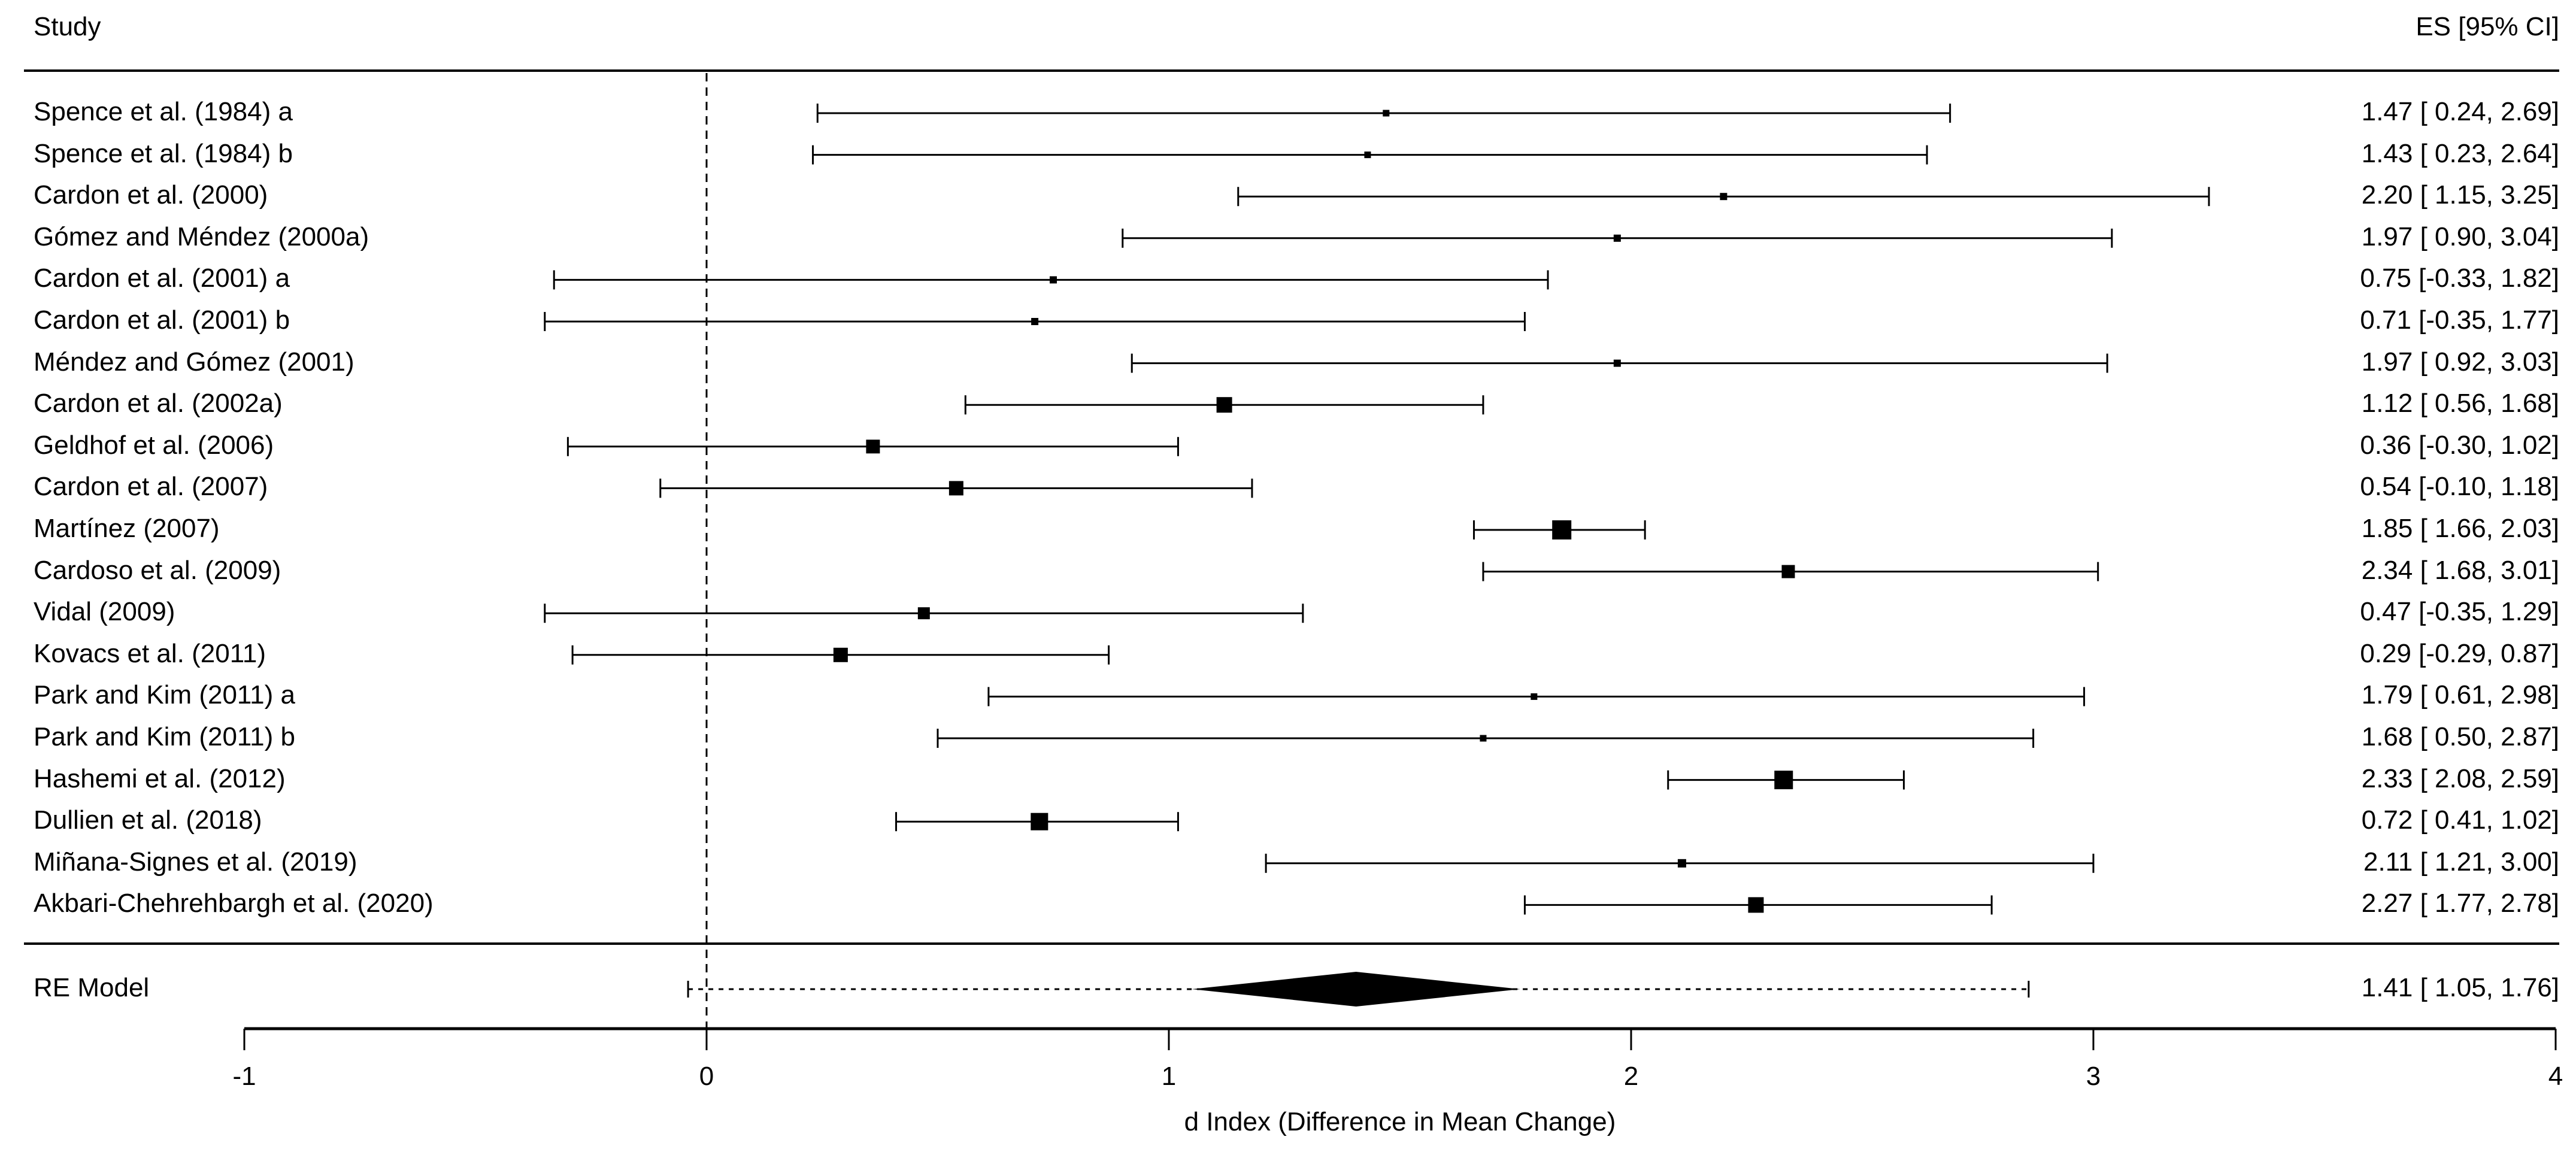 This screenshot has width=2576, height=1161. What do you see at coordinates (2460, 820) in the screenshot?
I see `es-value: 0.72 [ 0.41, 1.02]` at bounding box center [2460, 820].